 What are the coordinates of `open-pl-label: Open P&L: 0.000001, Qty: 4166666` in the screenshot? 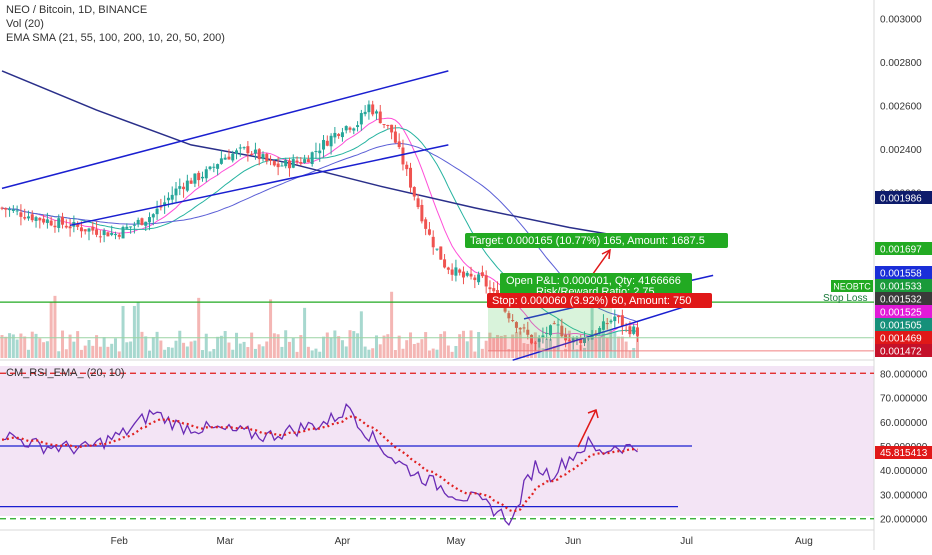 It's located at (593, 281).